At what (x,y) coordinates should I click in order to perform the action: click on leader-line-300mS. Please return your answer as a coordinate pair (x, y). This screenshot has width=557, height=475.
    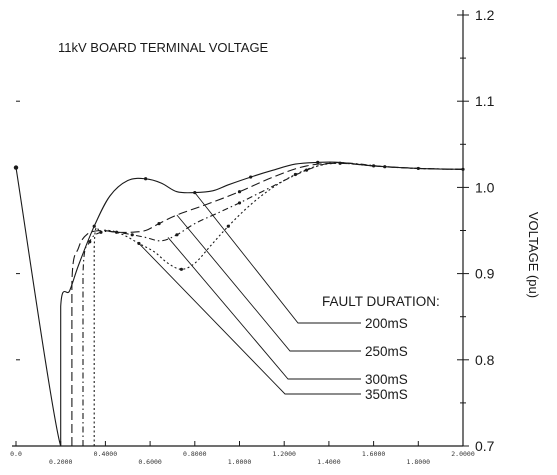
    Looking at the image, I should click on (264, 308).